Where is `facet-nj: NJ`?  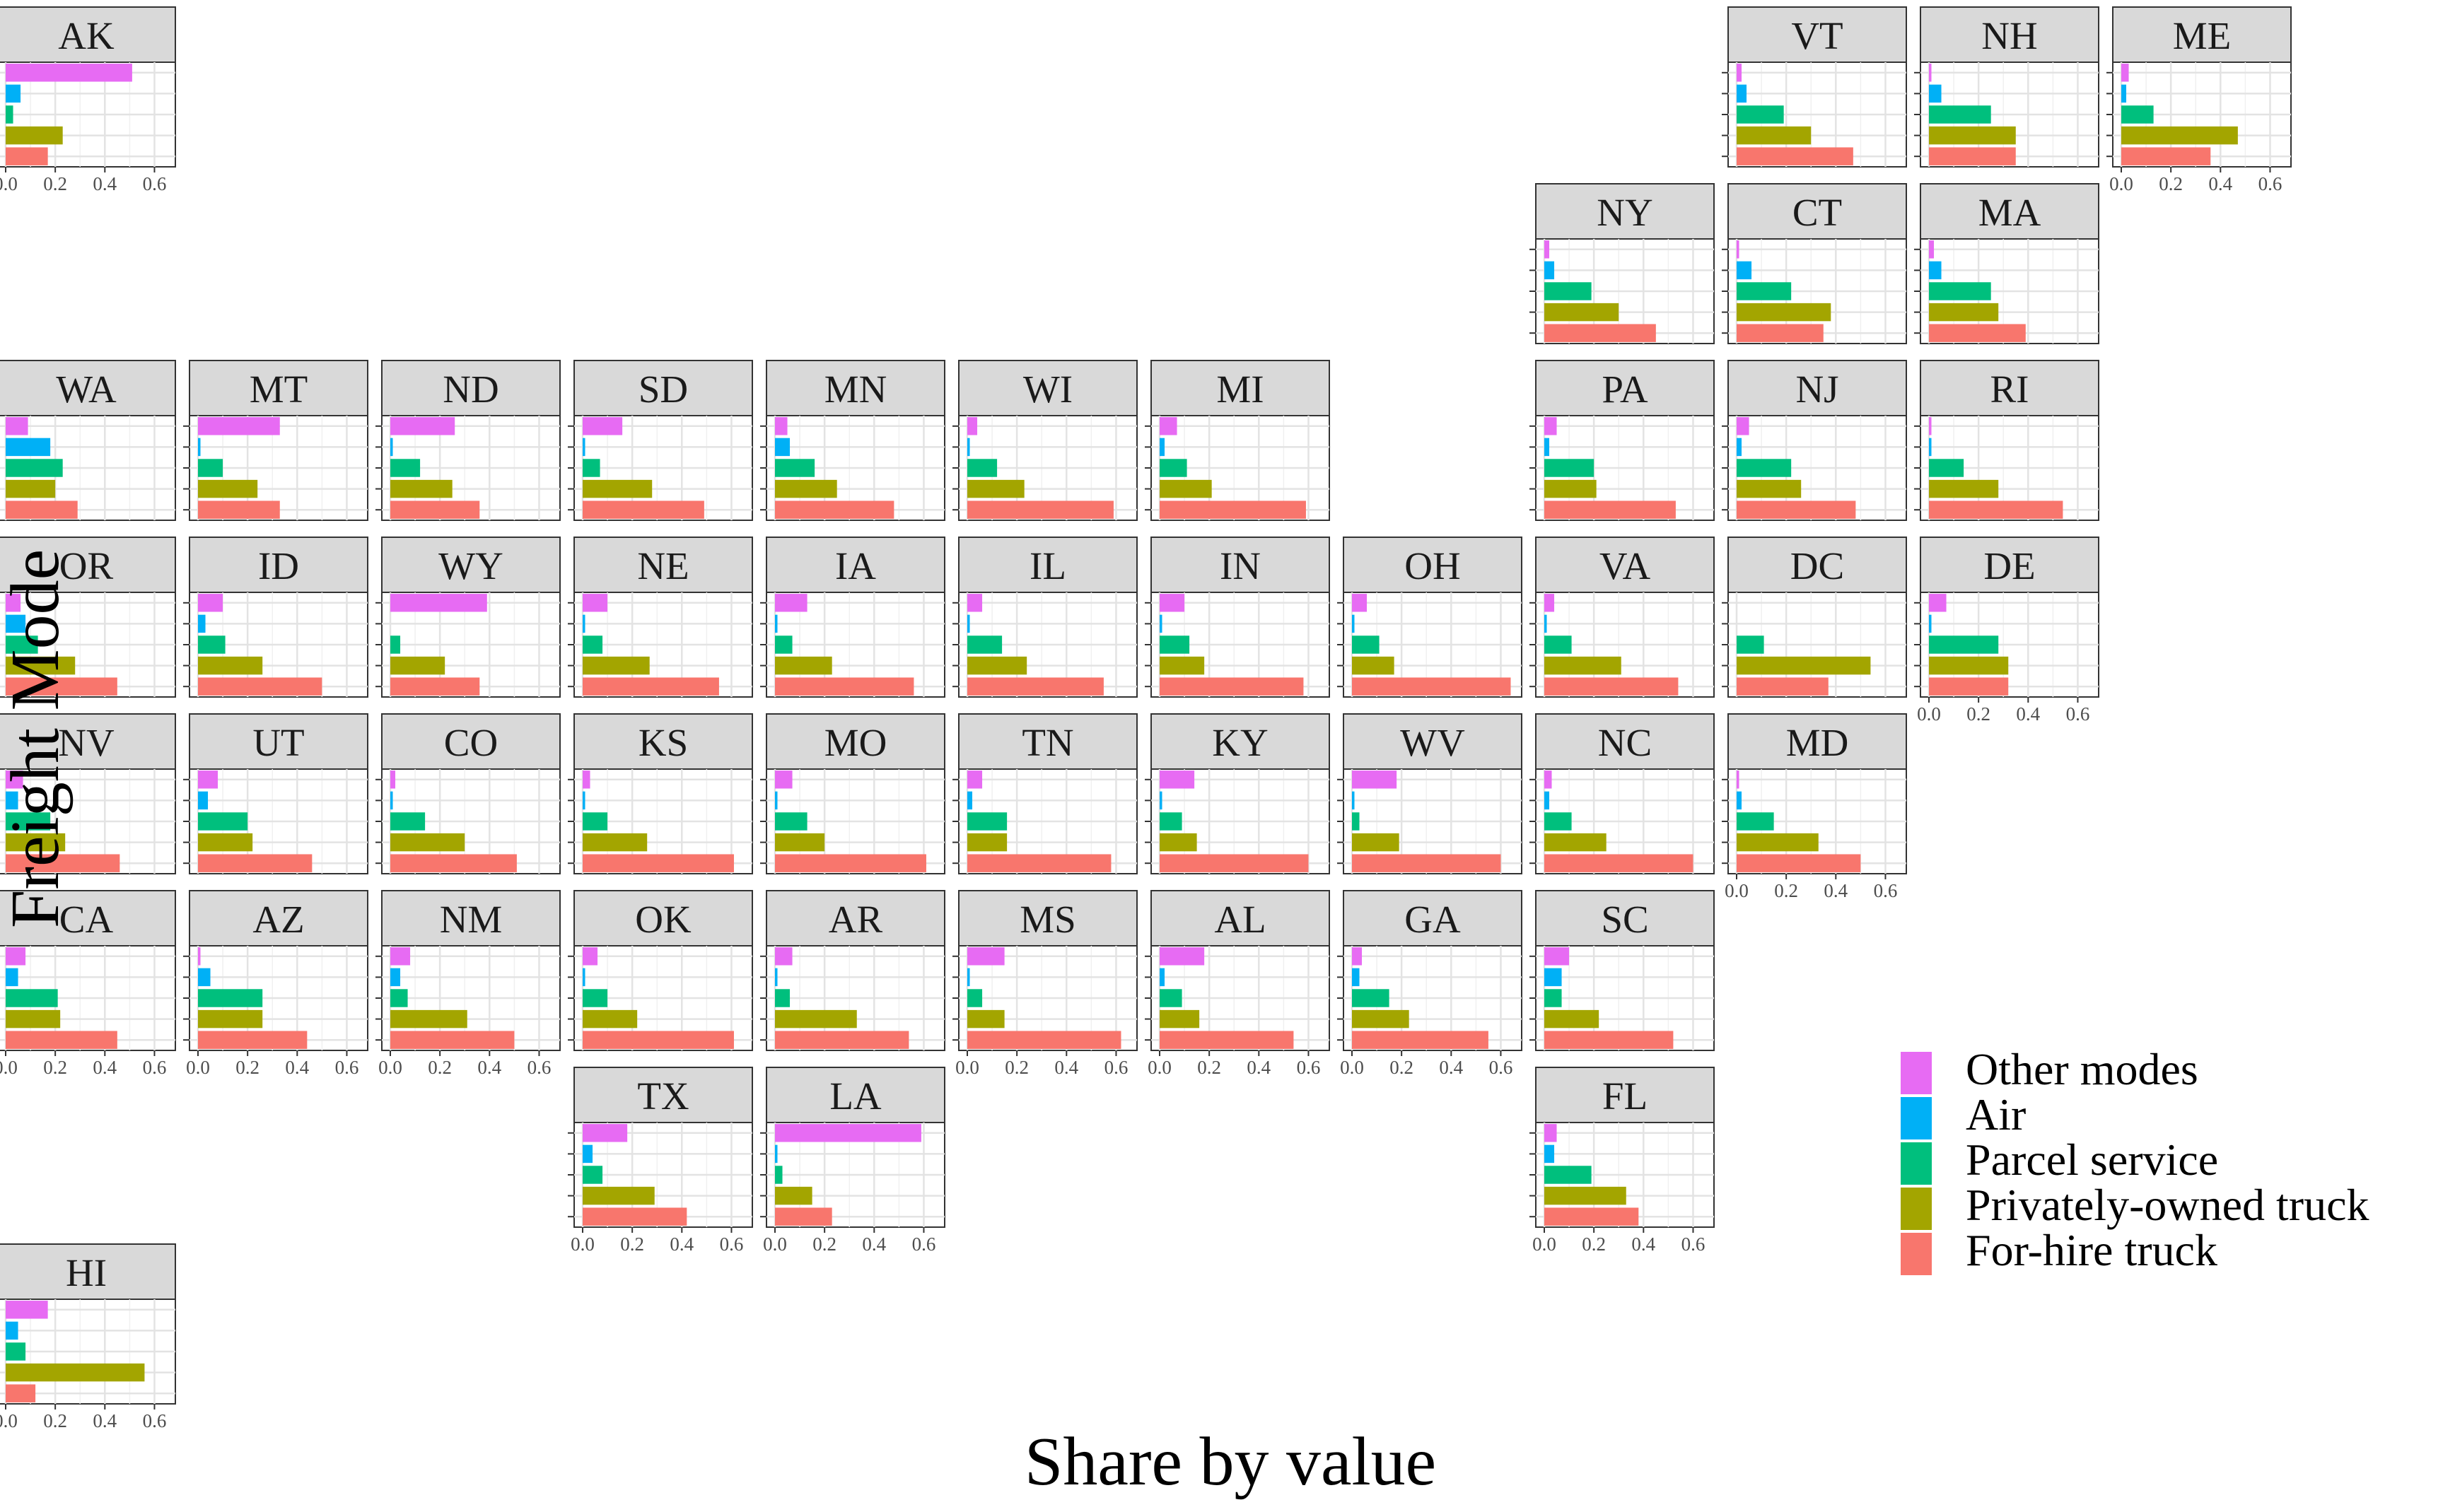 facet-nj: NJ is located at coordinates (1814, 441).